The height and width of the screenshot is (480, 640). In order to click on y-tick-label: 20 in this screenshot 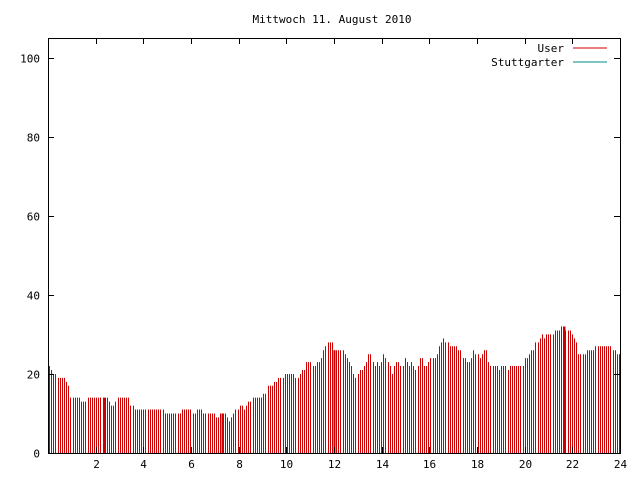, I will do `click(33, 375)`.